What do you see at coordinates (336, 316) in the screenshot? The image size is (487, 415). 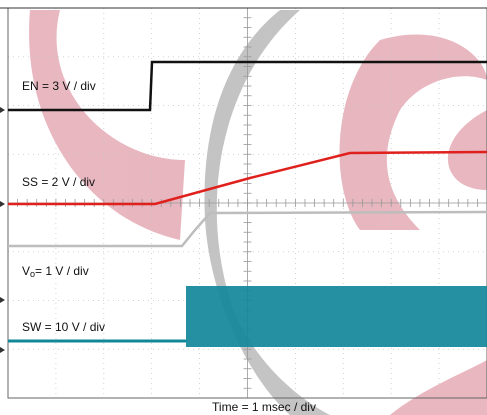 I see `sw-switching` at bounding box center [336, 316].